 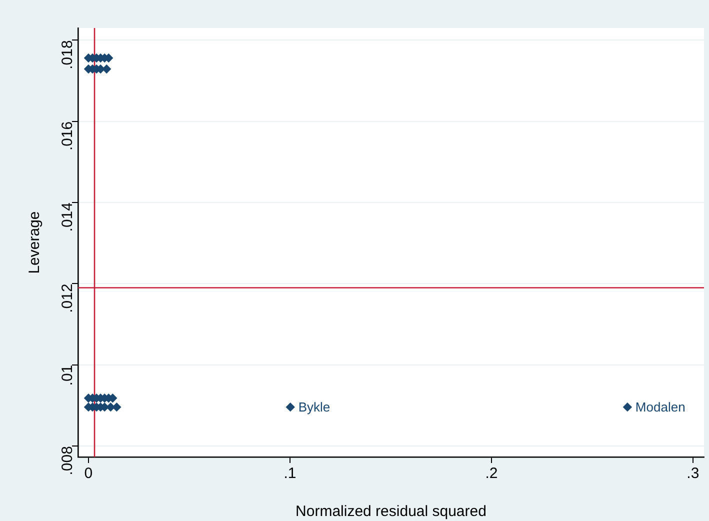 What do you see at coordinates (693, 473) in the screenshot?
I see `x-tick-label: .3` at bounding box center [693, 473].